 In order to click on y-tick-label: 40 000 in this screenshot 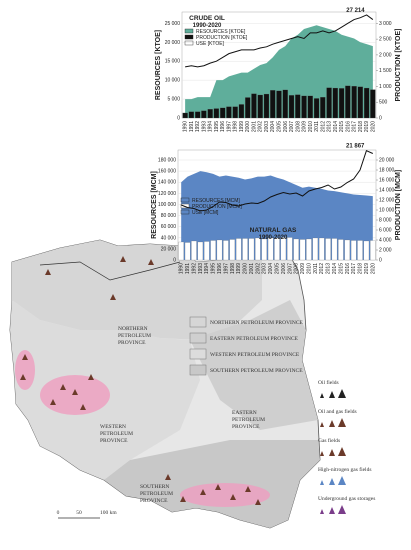, I will do `click(169, 238)`.